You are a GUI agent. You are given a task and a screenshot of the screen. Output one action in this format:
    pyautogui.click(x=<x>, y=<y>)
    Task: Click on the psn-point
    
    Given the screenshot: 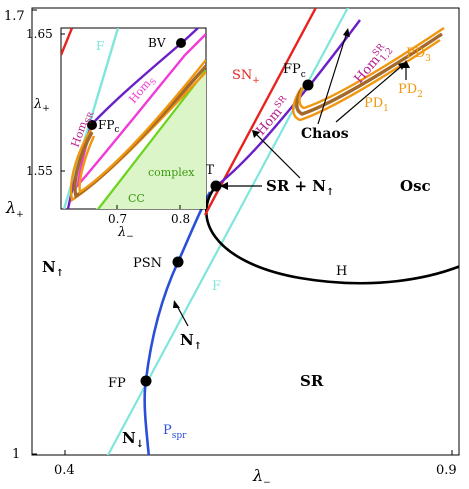 What is the action you would take?
    pyautogui.click(x=178, y=262)
    